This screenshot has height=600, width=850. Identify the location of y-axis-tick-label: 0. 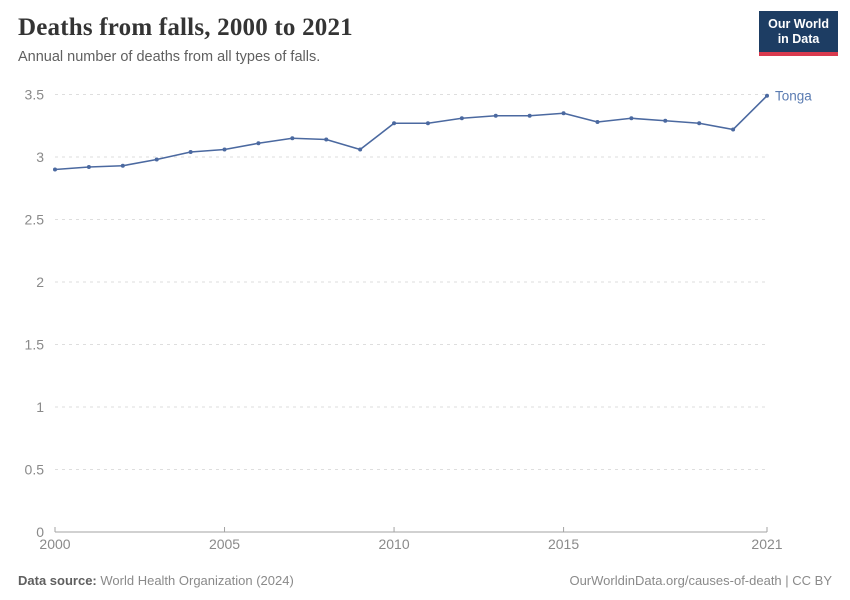
(40, 532).